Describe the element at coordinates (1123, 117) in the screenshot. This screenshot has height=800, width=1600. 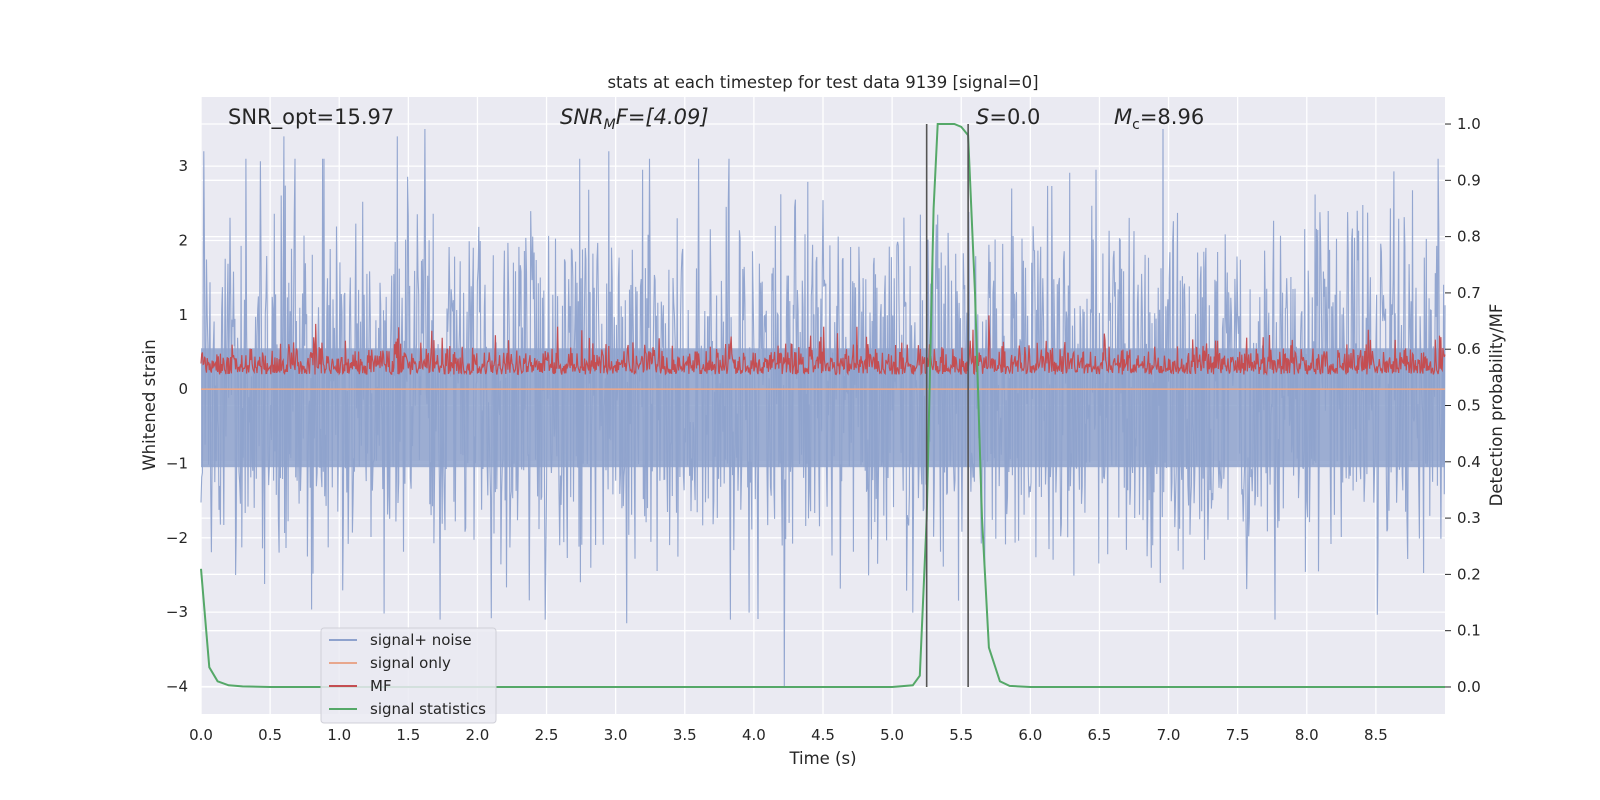
I see `mc-symbol: M` at that location.